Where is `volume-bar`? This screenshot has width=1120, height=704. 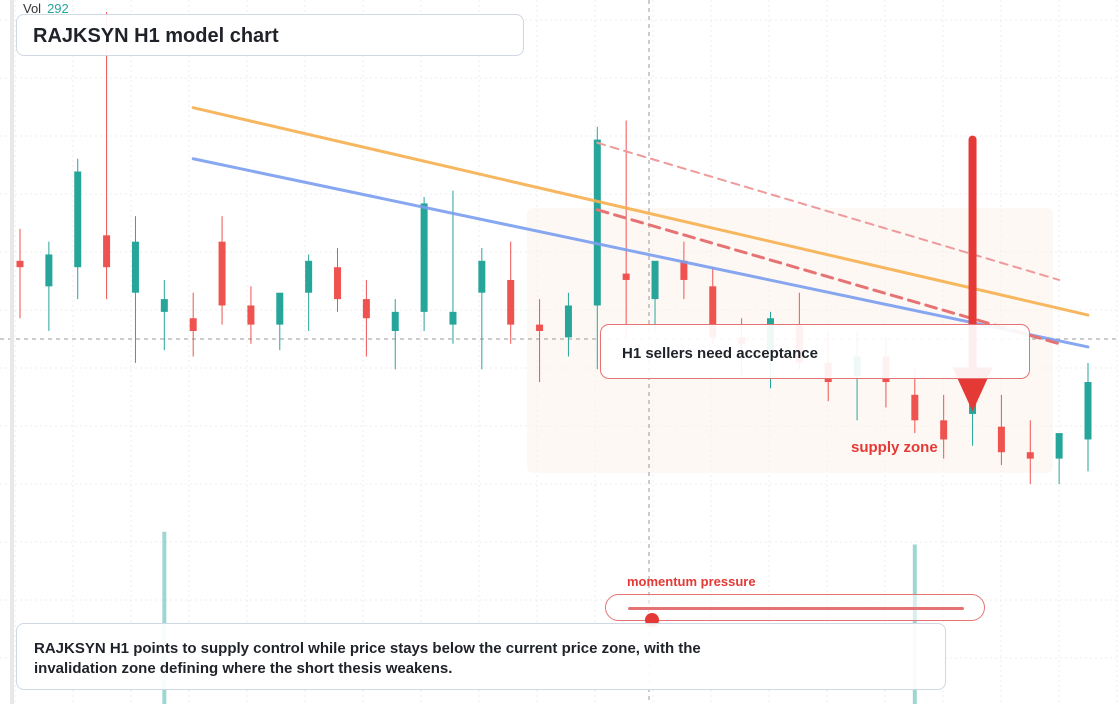
volume-bar is located at coordinates (164, 617).